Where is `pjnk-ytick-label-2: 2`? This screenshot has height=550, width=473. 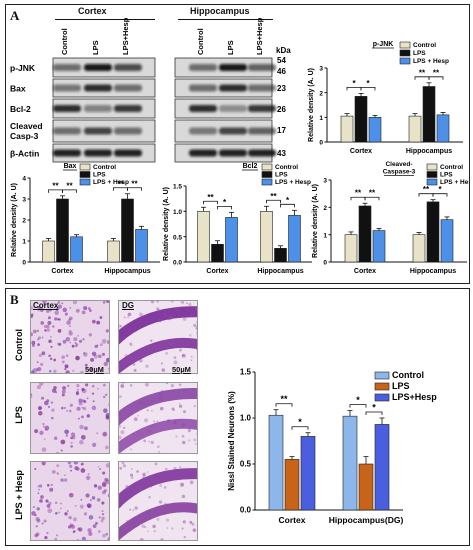 pjnk-ytick-label-2: 2 is located at coordinates (321, 93).